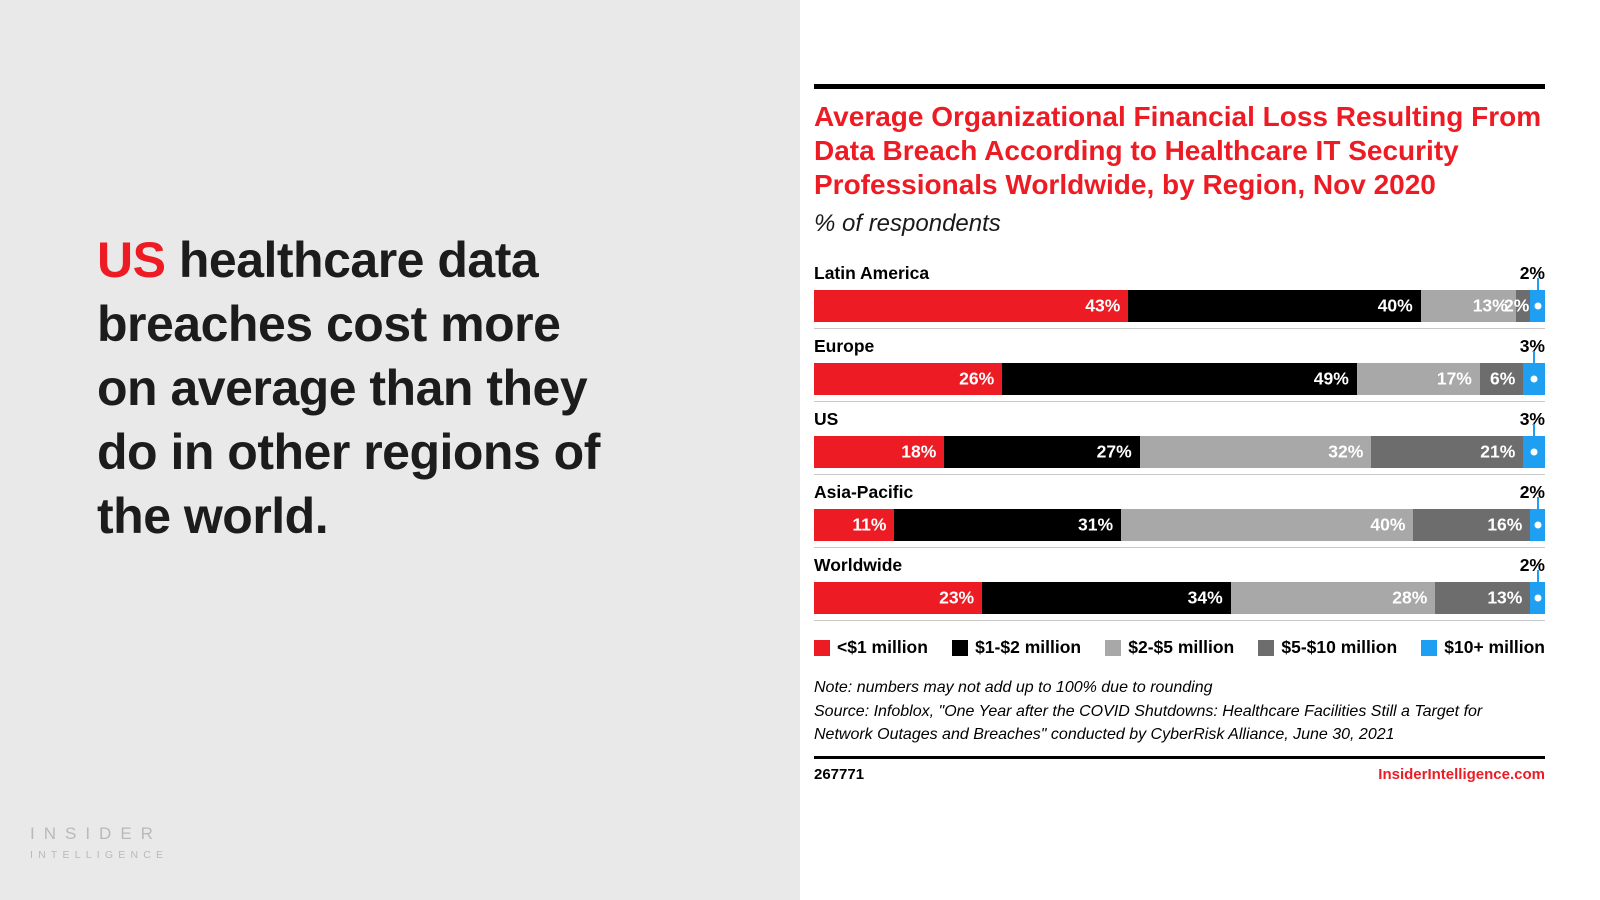  Describe the element at coordinates (908, 379) in the screenshot. I see `bar-segment: 26%` at that location.